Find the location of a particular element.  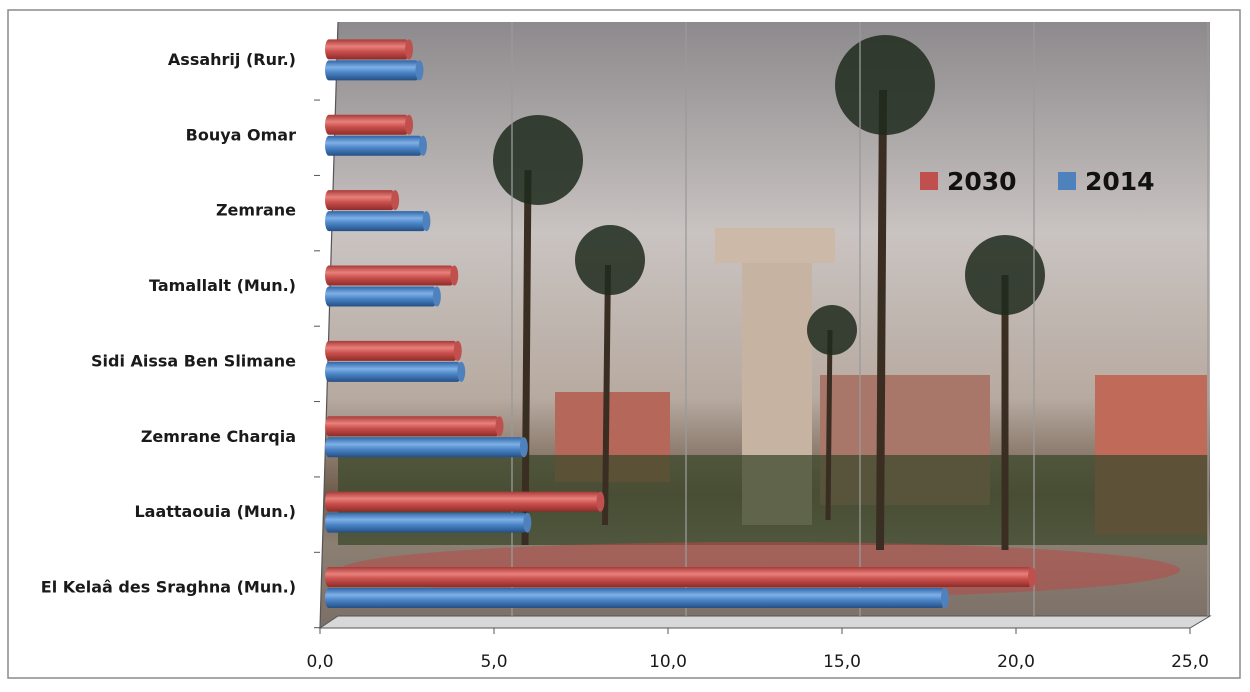

x-tick-label: 10,0 is located at coordinates (668, 662).